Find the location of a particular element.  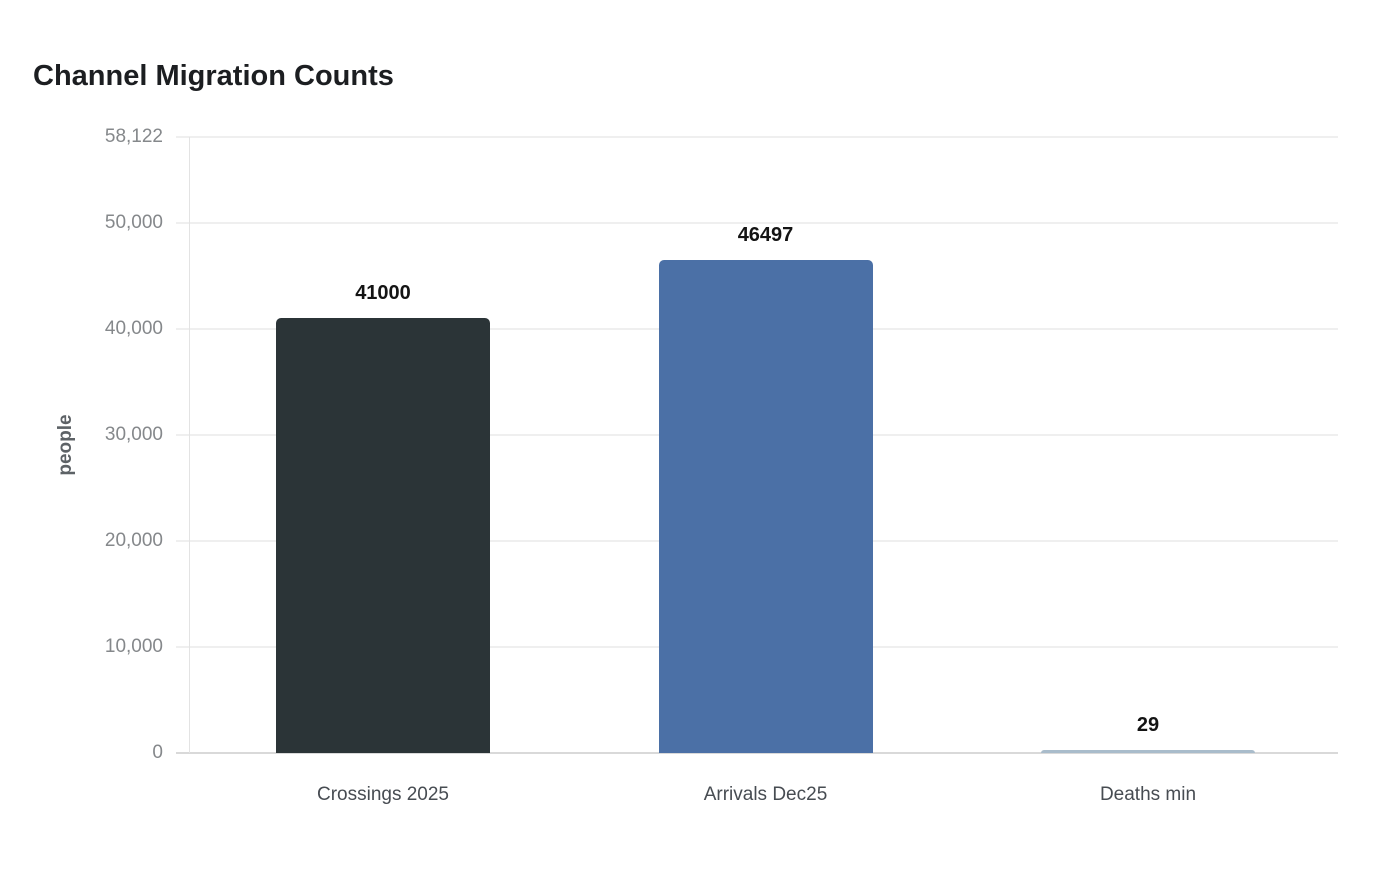

bar-value-label: 41000 is located at coordinates (383, 293).